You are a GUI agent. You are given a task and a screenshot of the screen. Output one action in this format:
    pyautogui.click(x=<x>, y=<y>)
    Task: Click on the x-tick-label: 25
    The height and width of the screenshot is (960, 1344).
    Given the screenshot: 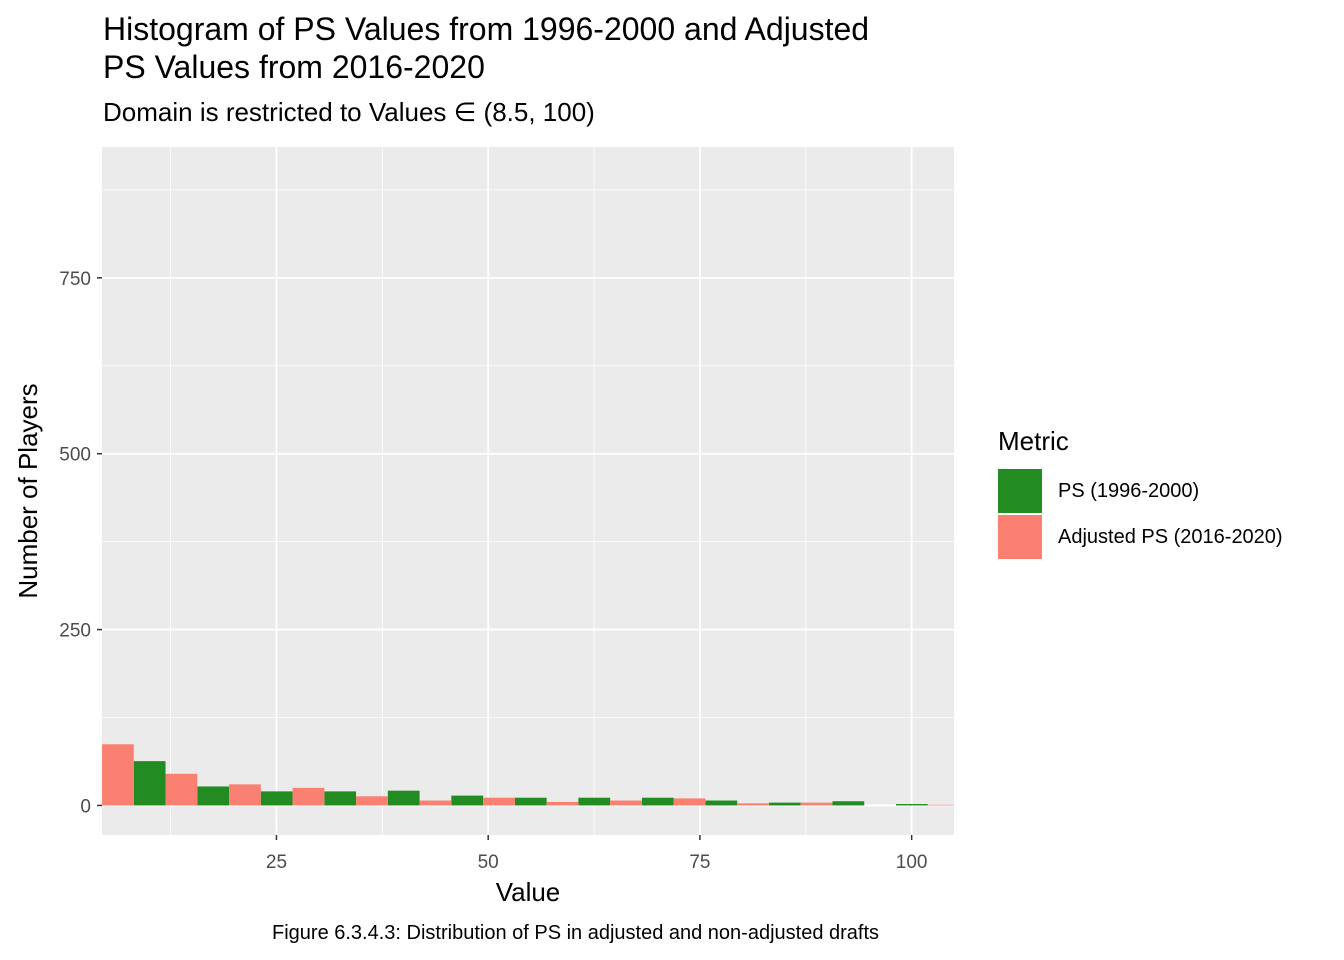 What is the action you would take?
    pyautogui.click(x=276, y=862)
    